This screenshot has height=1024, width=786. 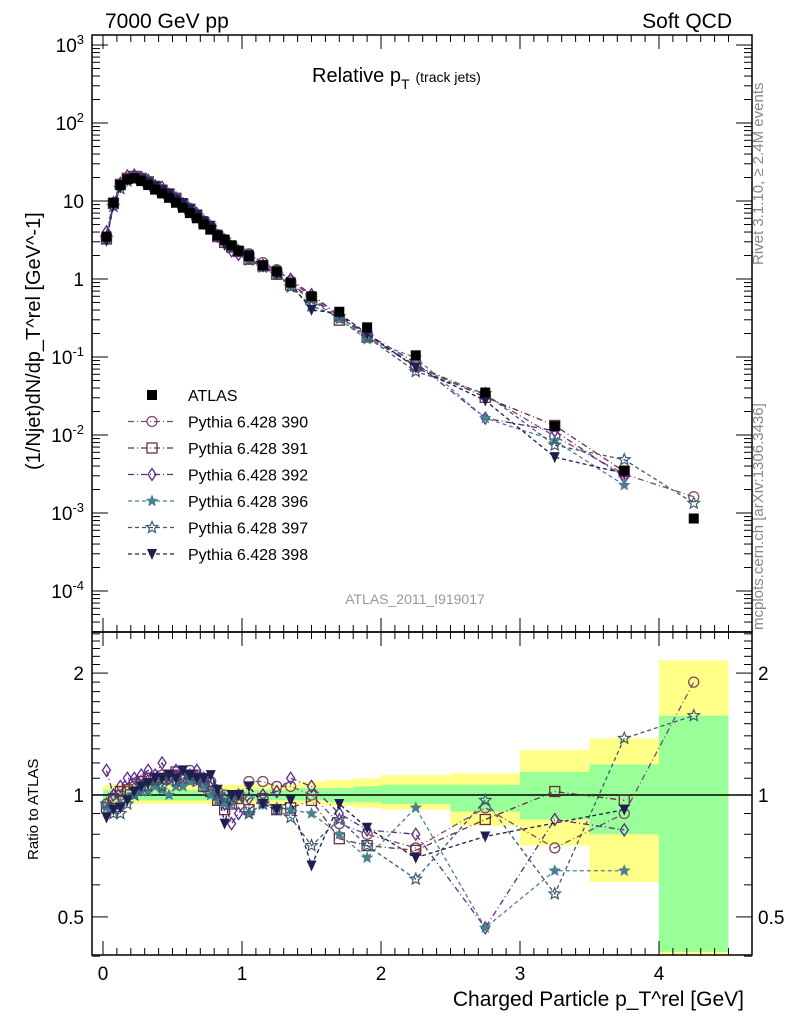 I want to click on x-tick-label: 0, so click(x=103, y=974).